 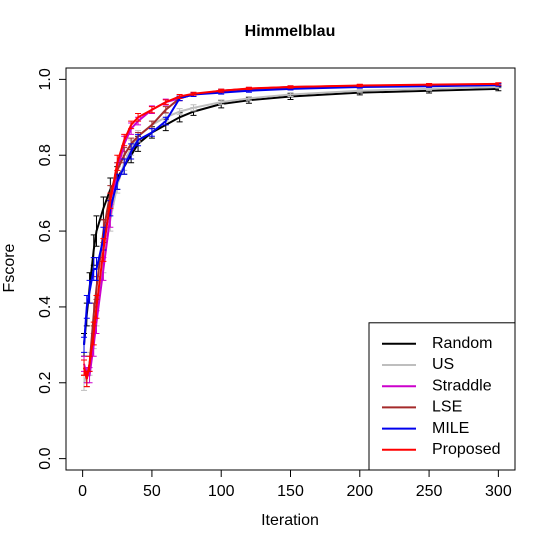 What do you see at coordinates (466, 449) in the screenshot?
I see `legend-label: Proposed` at bounding box center [466, 449].